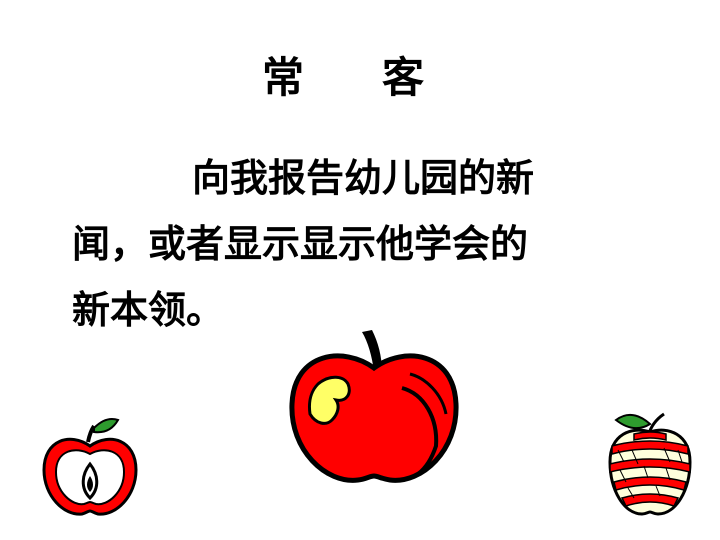 This screenshot has height=540, width=720. What do you see at coordinates (300, 244) in the screenshot?
I see `body-line-2: 闻，或者显示显示他学会的` at bounding box center [300, 244].